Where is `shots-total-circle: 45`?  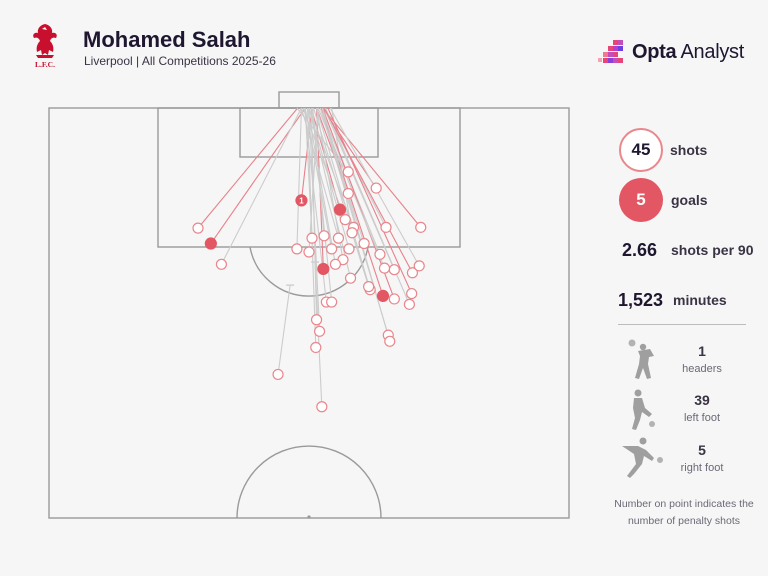
shots-total-circle: 45 is located at coordinates (641, 150).